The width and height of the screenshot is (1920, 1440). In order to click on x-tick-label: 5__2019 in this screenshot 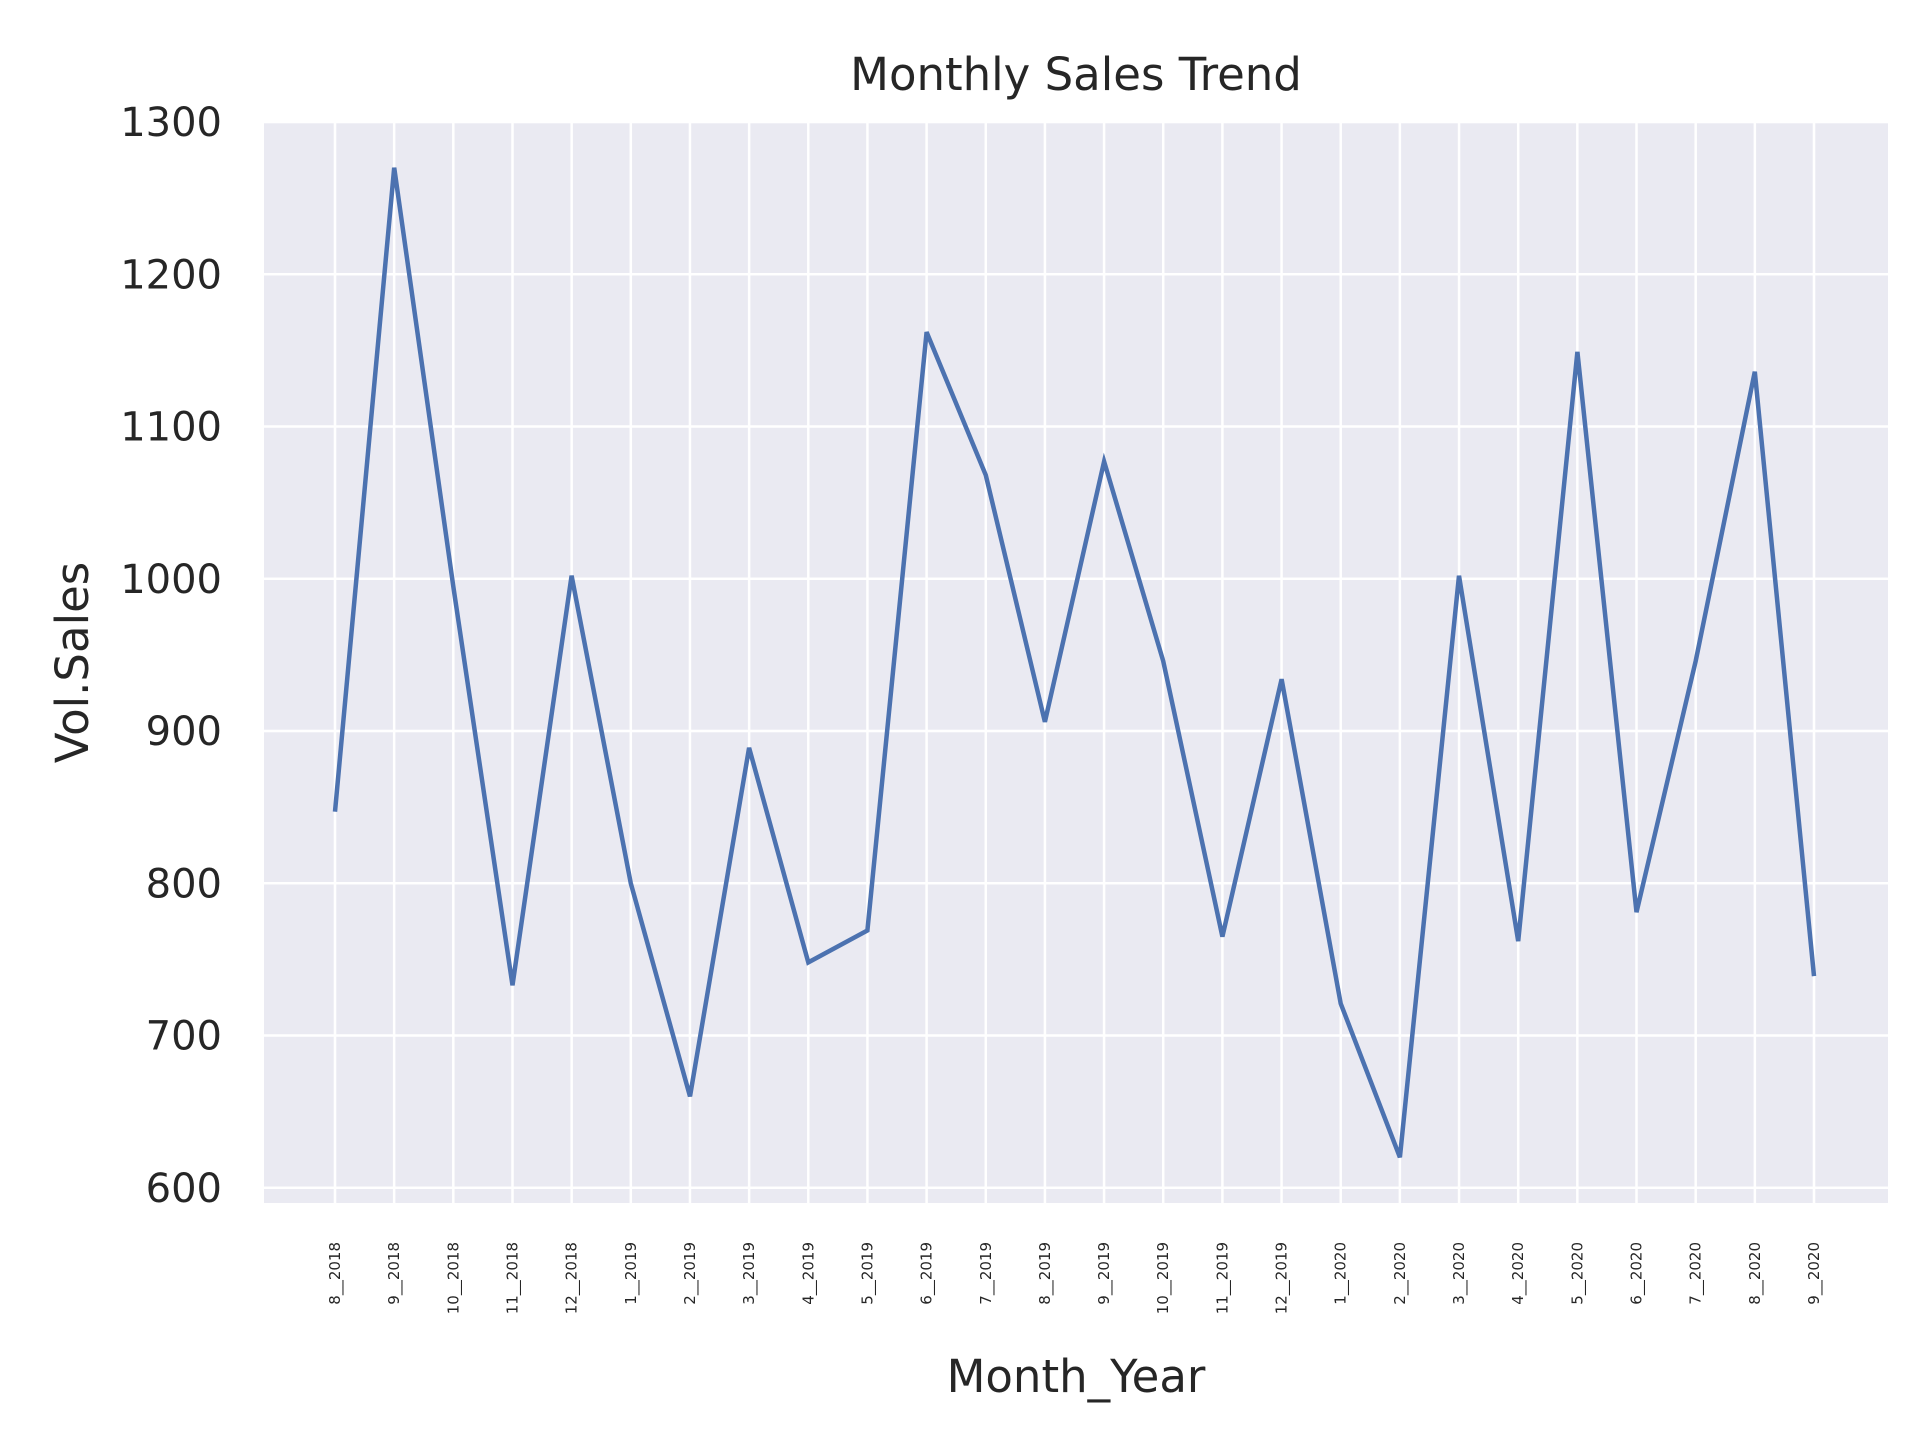, I will do `click(867, 1273)`.